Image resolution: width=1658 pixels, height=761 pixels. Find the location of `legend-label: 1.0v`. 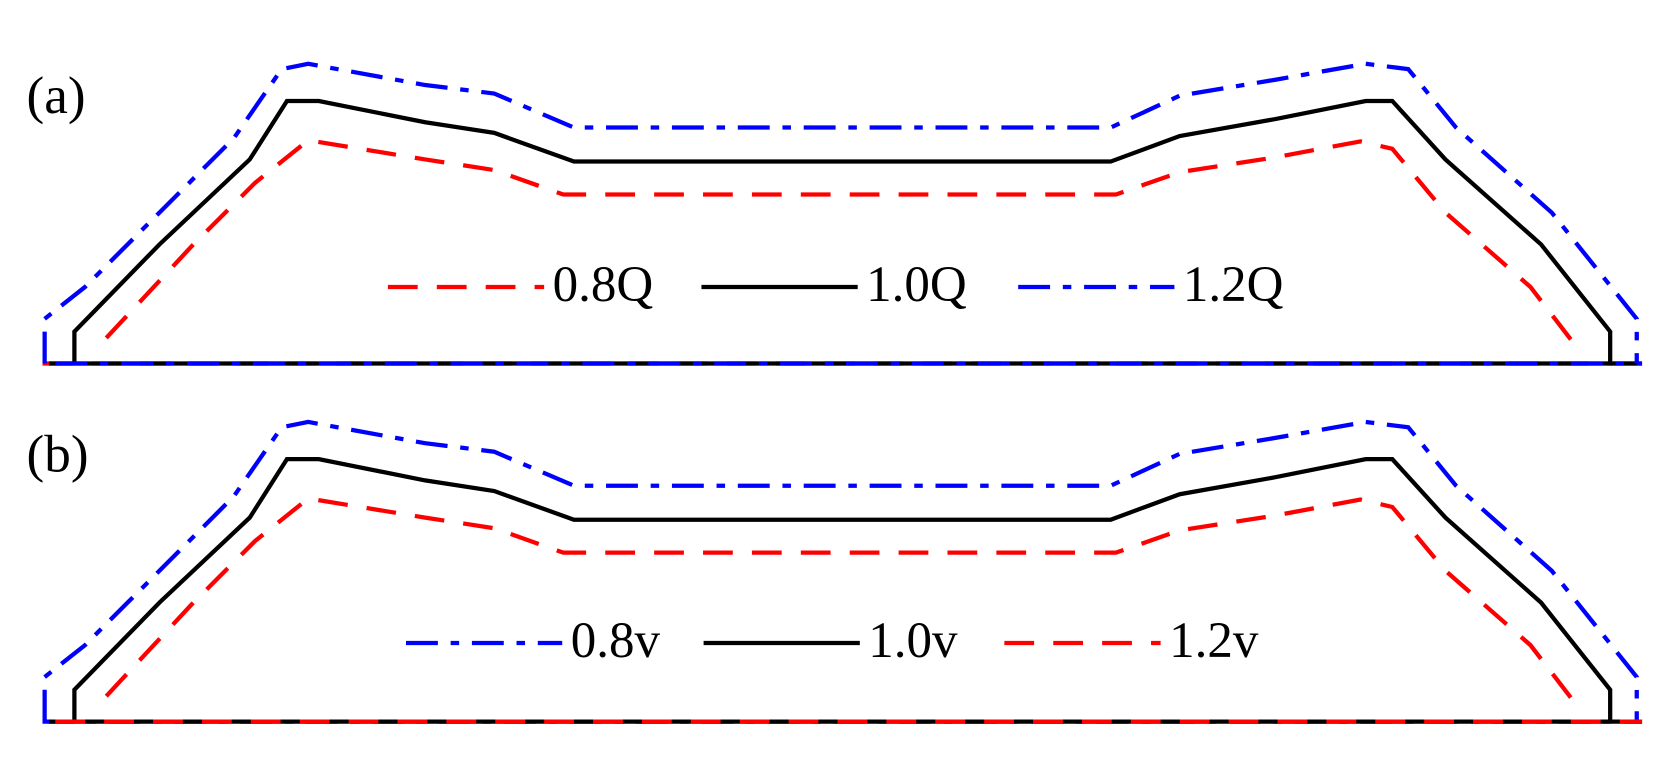

legend-label: 1.0v is located at coordinates (913, 641).